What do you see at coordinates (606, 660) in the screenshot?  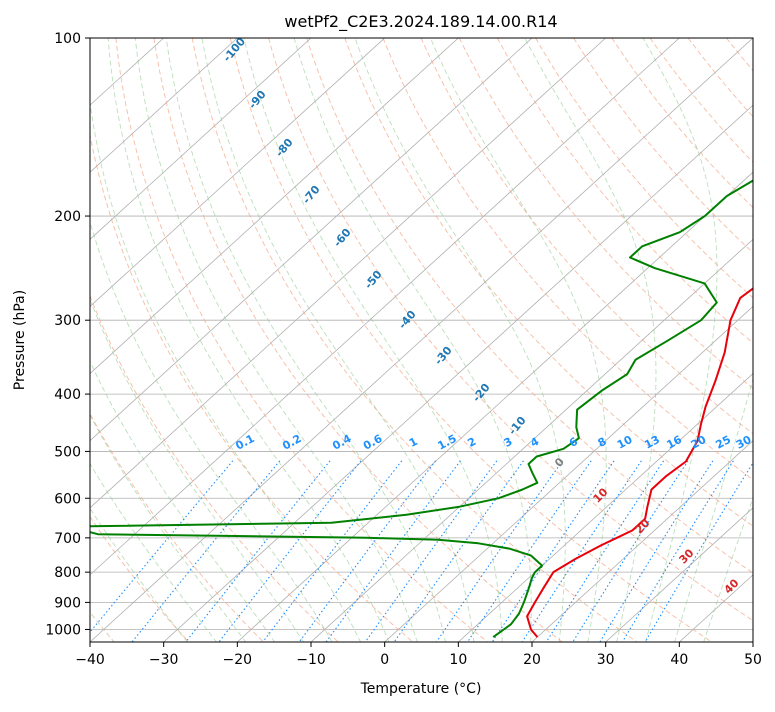 I see `x-tick-label: 30` at bounding box center [606, 660].